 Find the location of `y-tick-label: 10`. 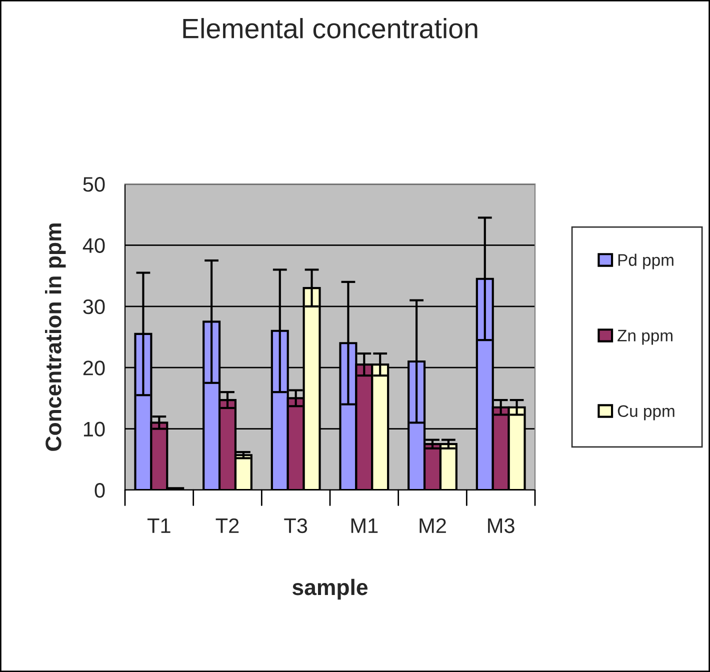

y-tick-label: 10 is located at coordinates (94, 429).